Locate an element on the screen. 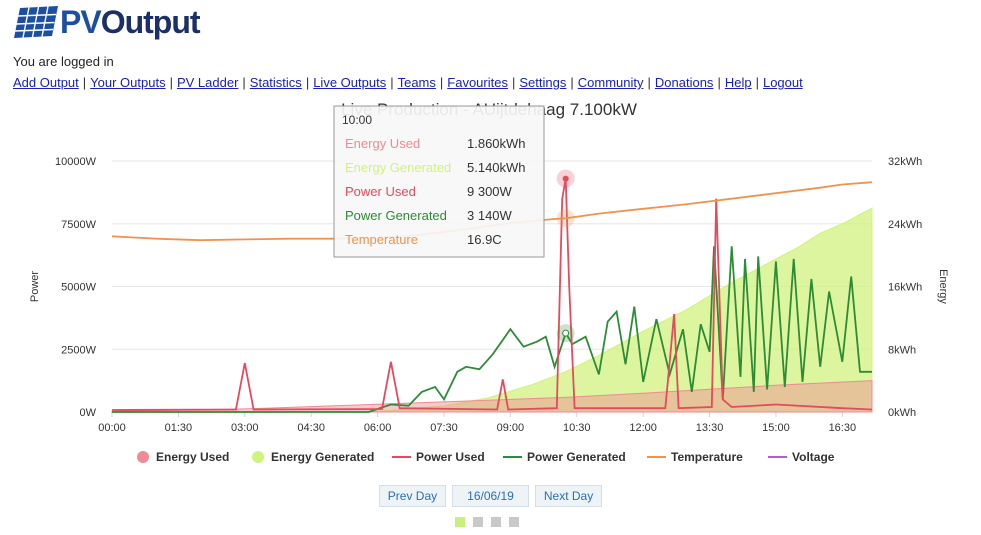 The height and width of the screenshot is (535, 981). legend-item: Temperature is located at coordinates (707, 457).